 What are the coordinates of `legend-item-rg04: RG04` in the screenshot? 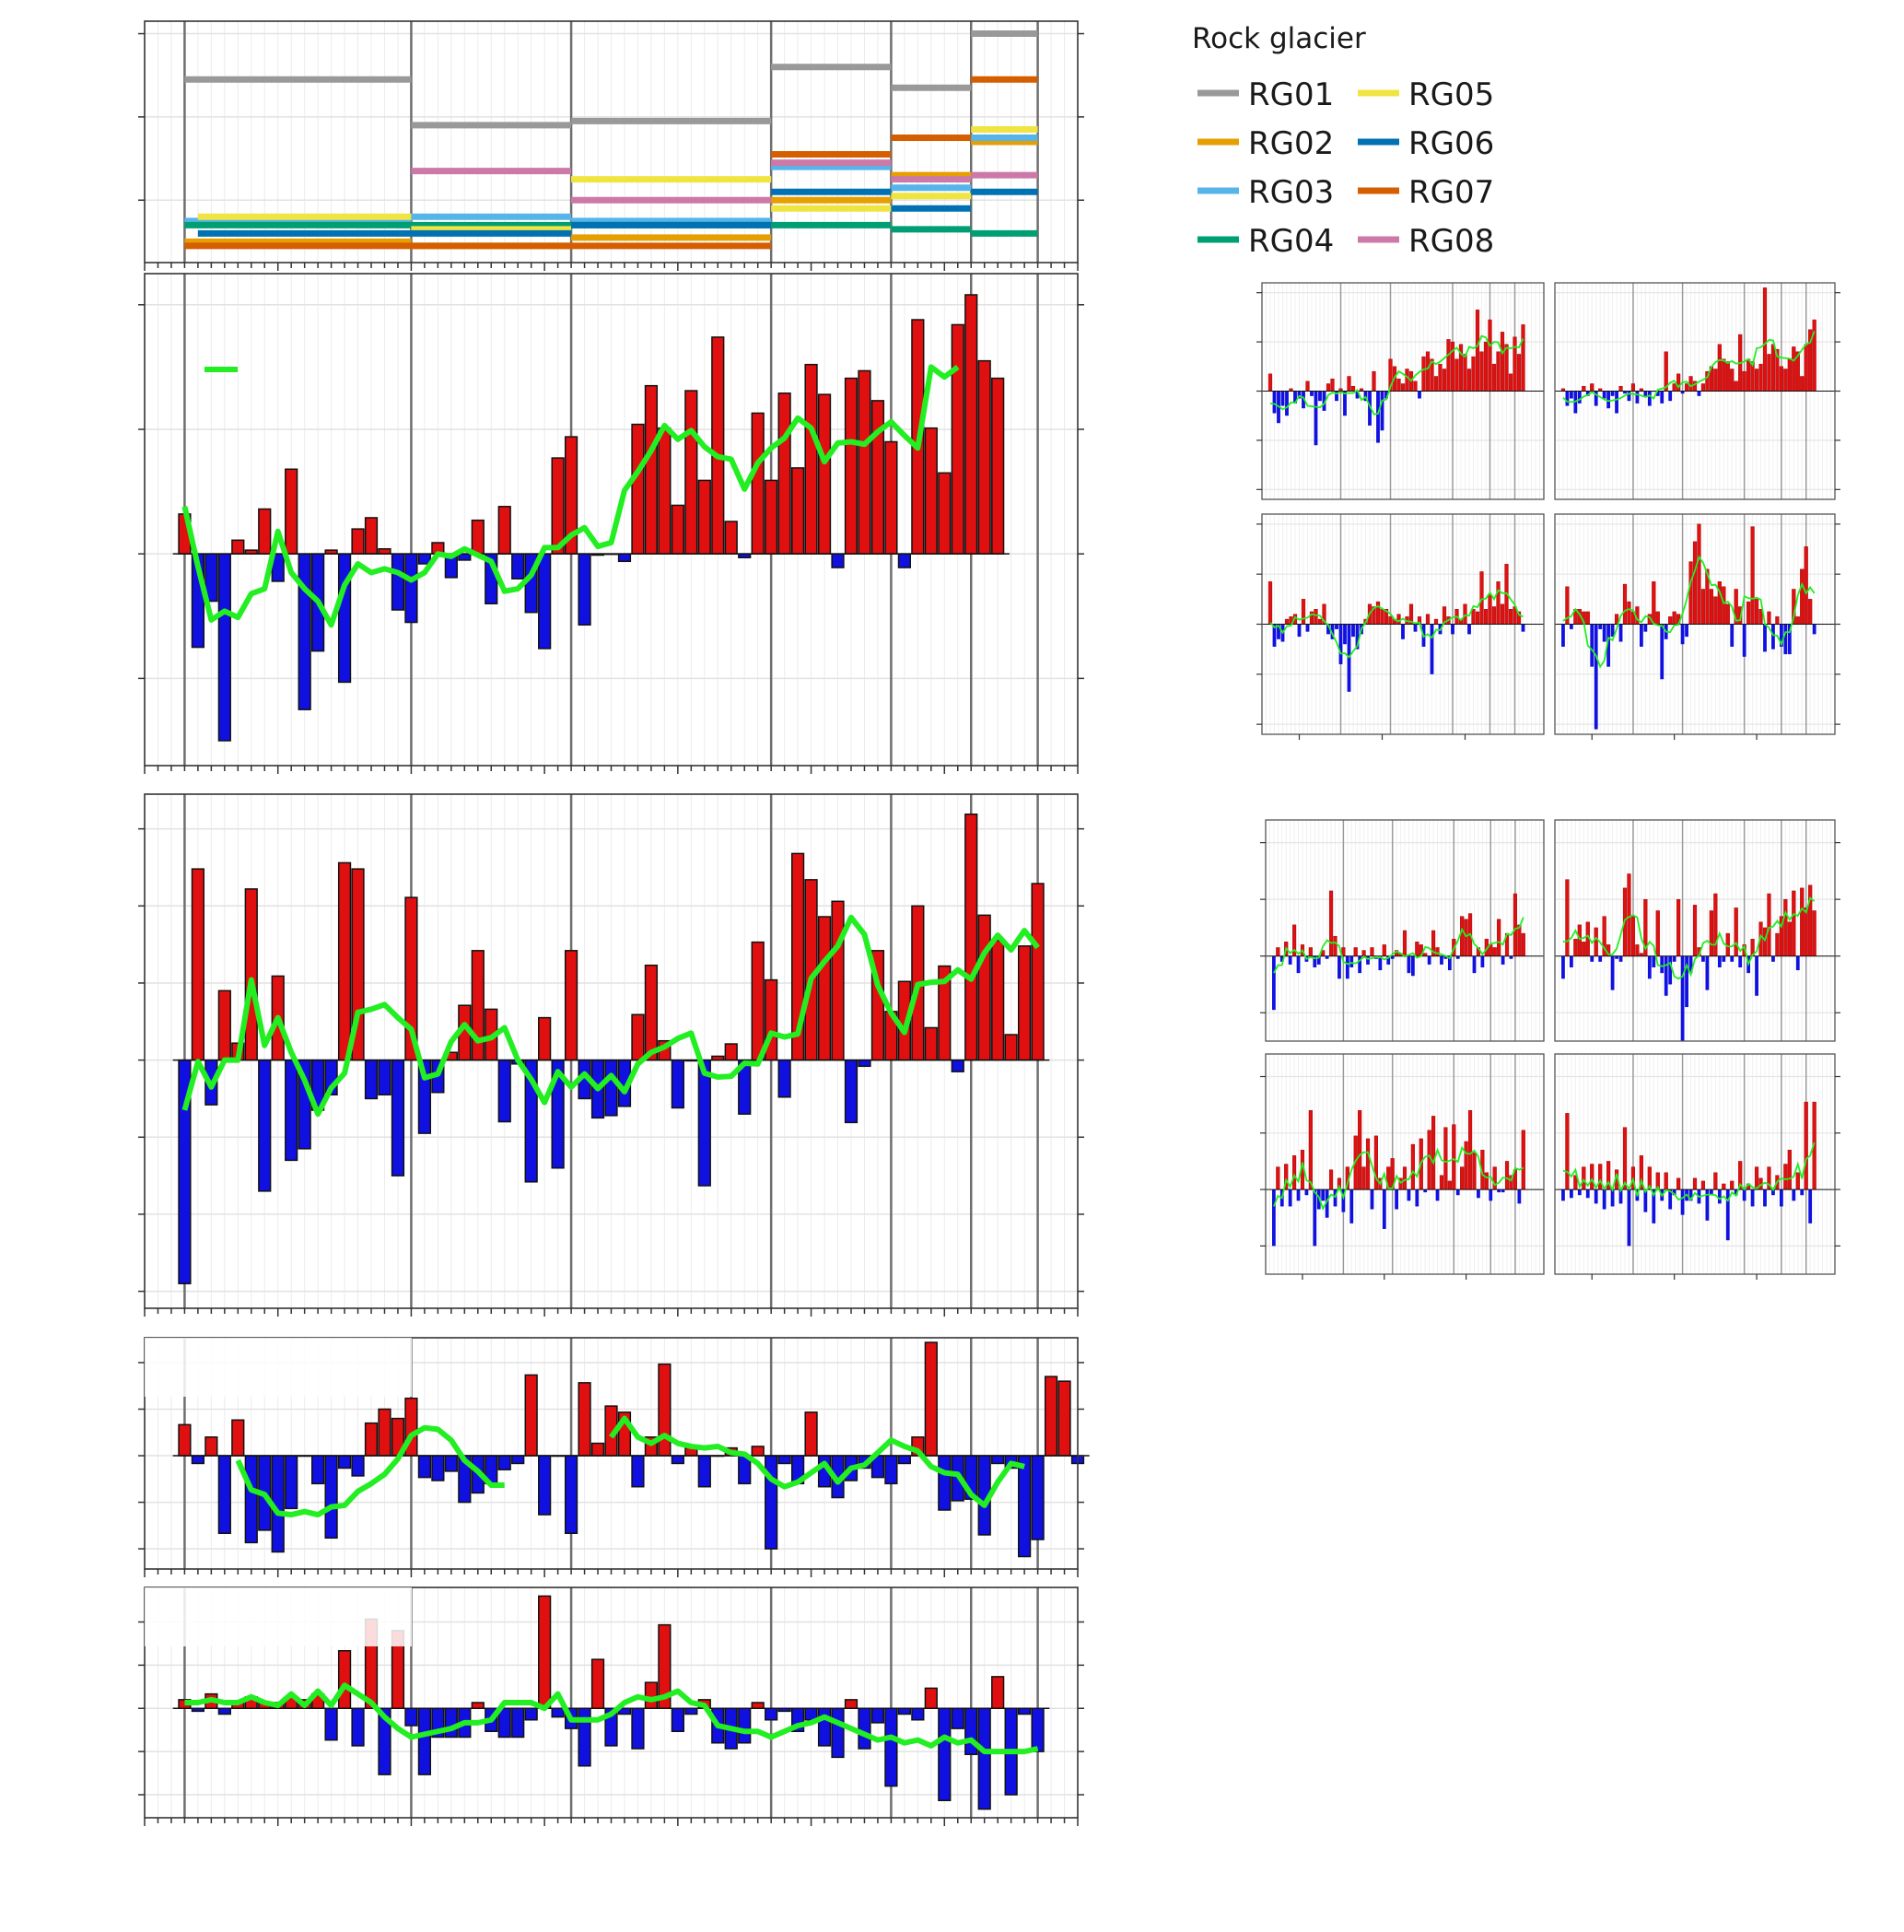 It's located at (1265, 241).